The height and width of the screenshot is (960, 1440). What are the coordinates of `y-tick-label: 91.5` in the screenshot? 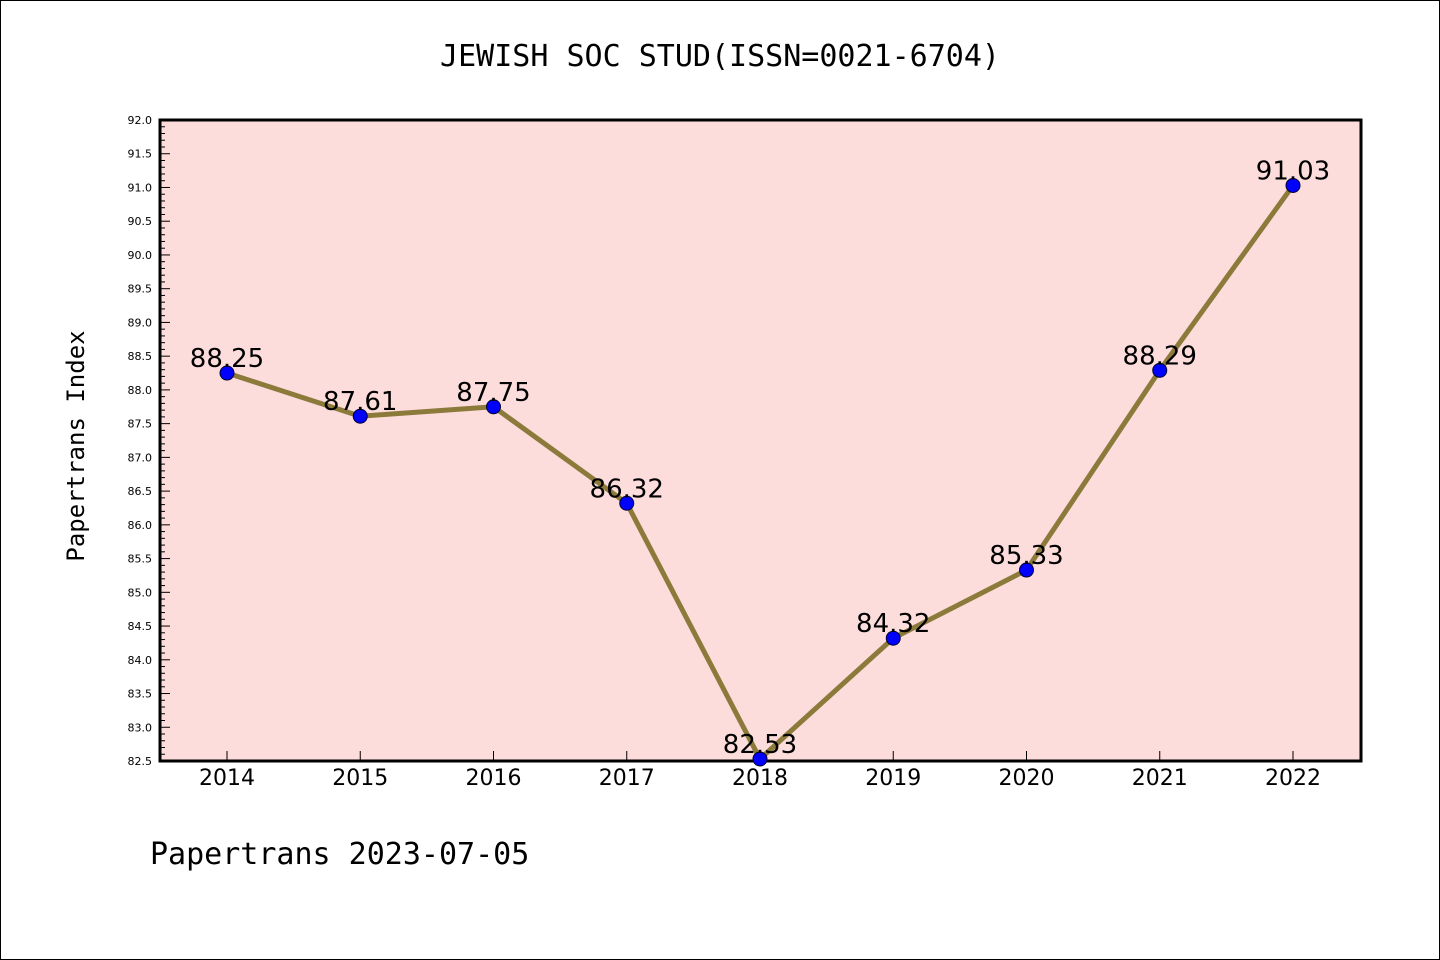 It's located at (140, 154).